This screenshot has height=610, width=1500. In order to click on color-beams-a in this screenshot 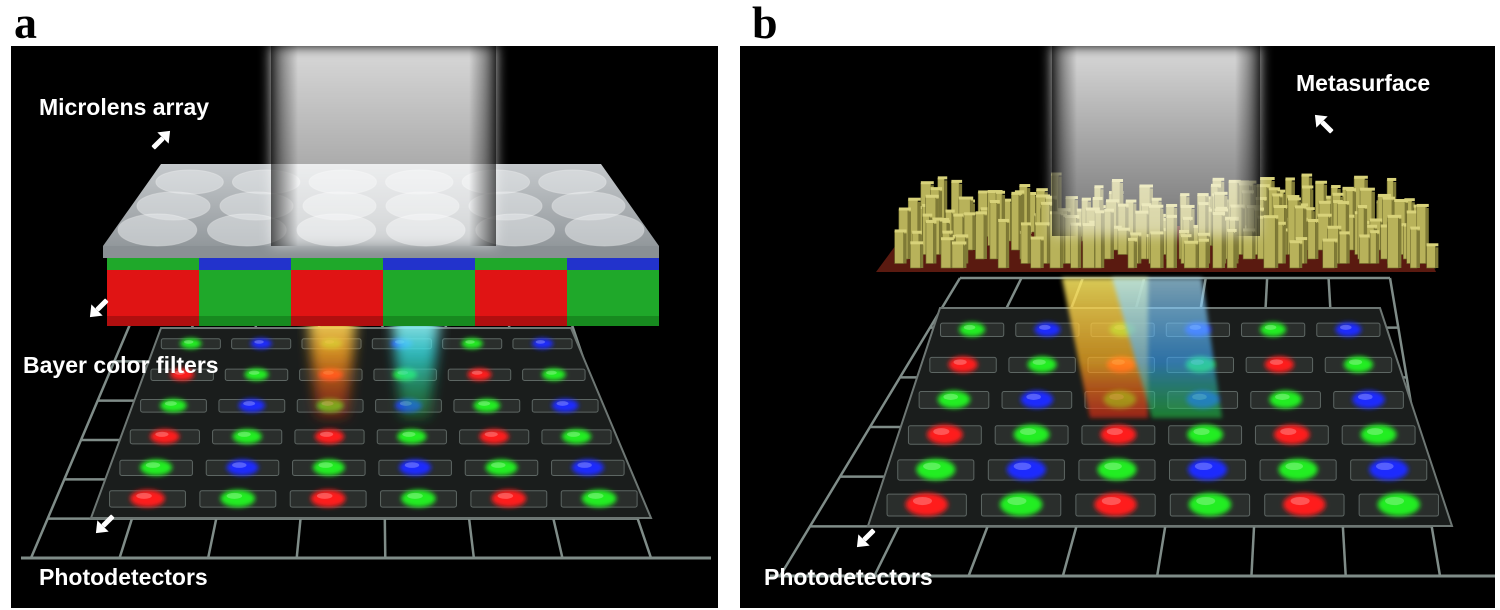, I will do `click(374, 363)`.